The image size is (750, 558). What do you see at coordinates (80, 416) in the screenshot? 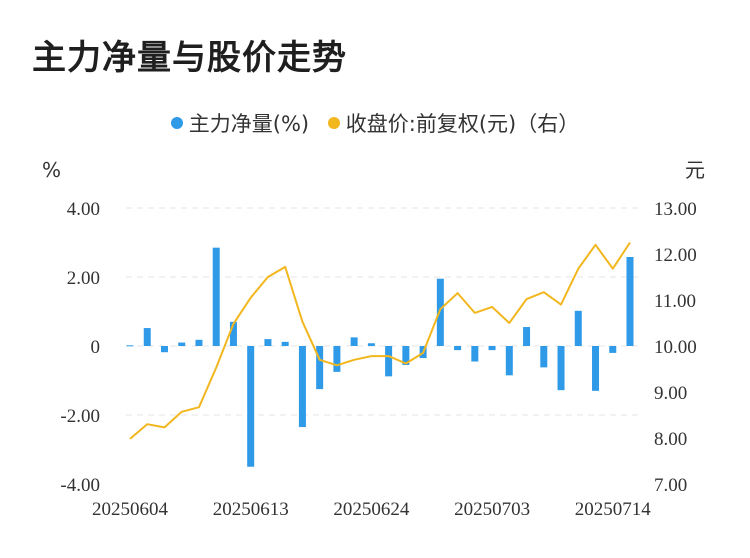
I see `left-tick-label: -2.00` at bounding box center [80, 416].